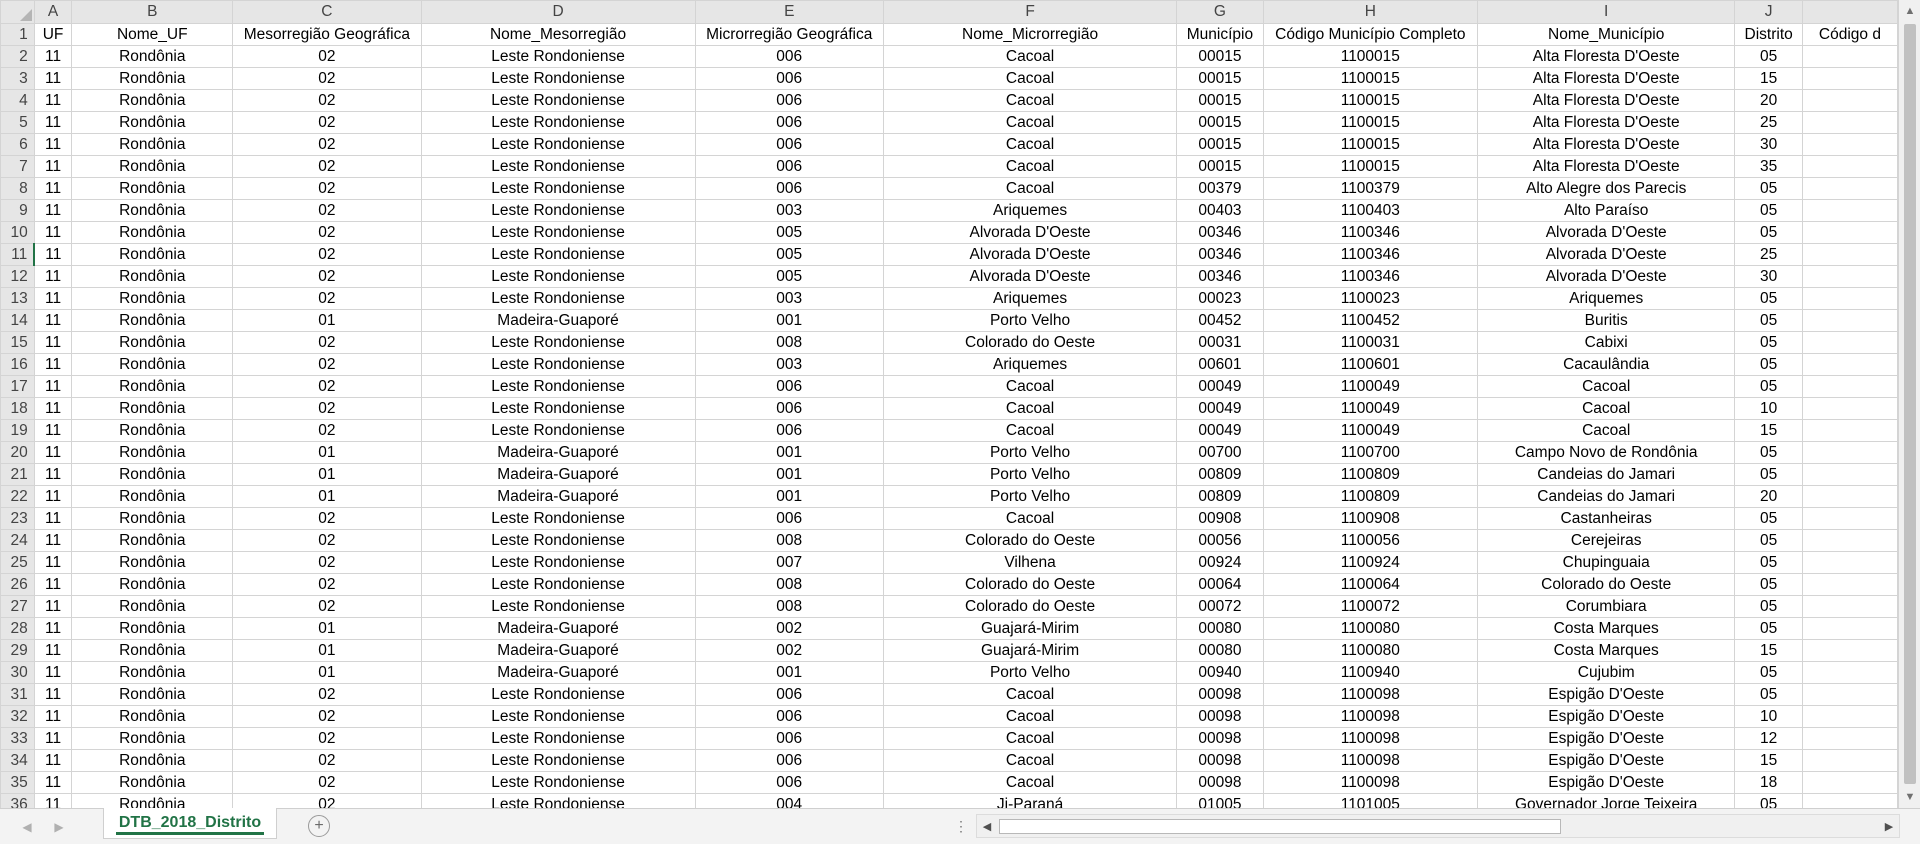  Describe the element at coordinates (1768, 496) in the screenshot. I see `data-cell: 20` at that location.